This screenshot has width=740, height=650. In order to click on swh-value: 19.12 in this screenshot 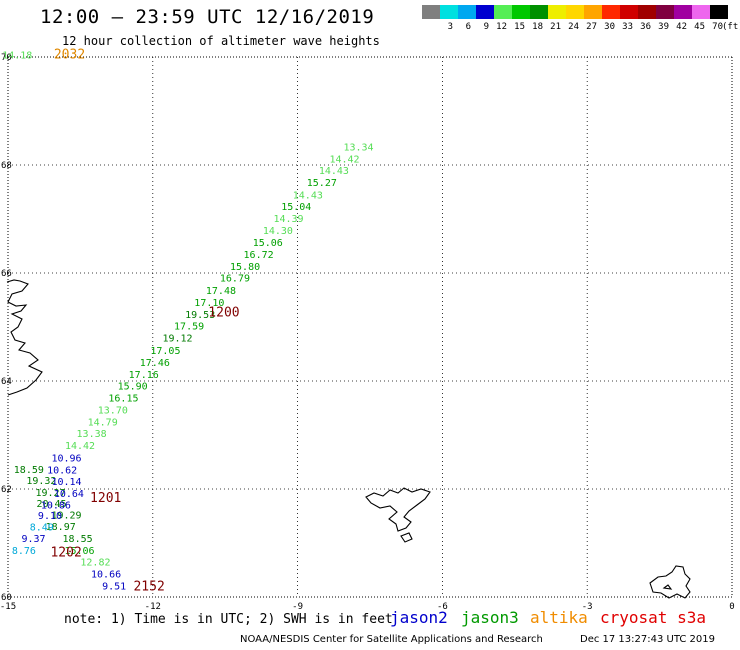, I will do `click(177, 339)`.